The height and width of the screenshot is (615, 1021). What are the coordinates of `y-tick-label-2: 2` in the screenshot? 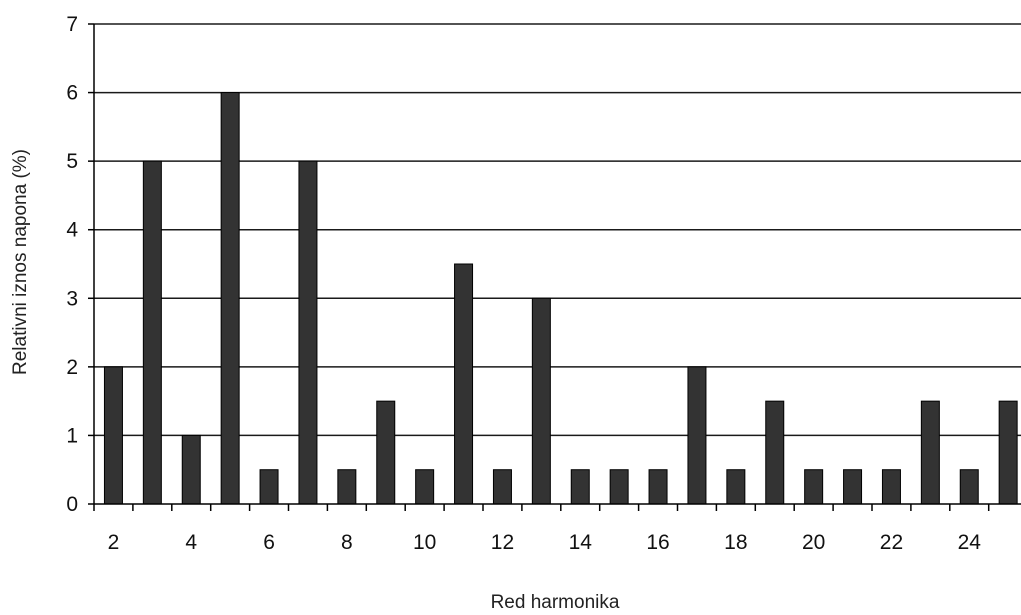 It's located at (72, 367).